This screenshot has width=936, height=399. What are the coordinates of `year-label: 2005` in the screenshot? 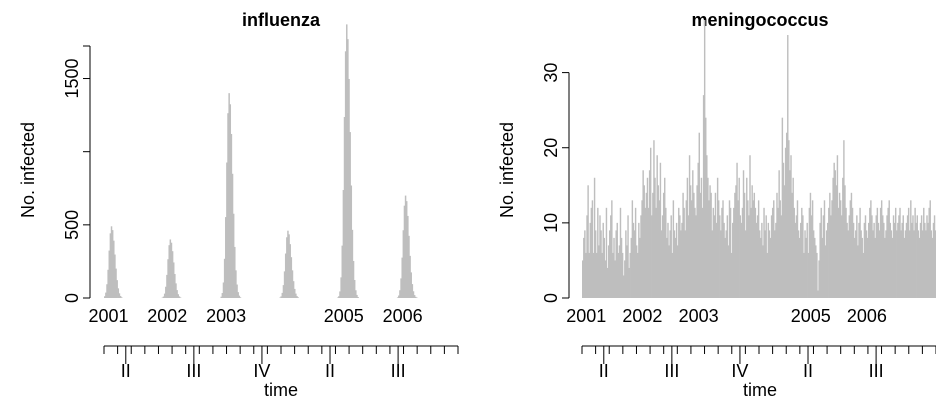 It's located at (811, 316).